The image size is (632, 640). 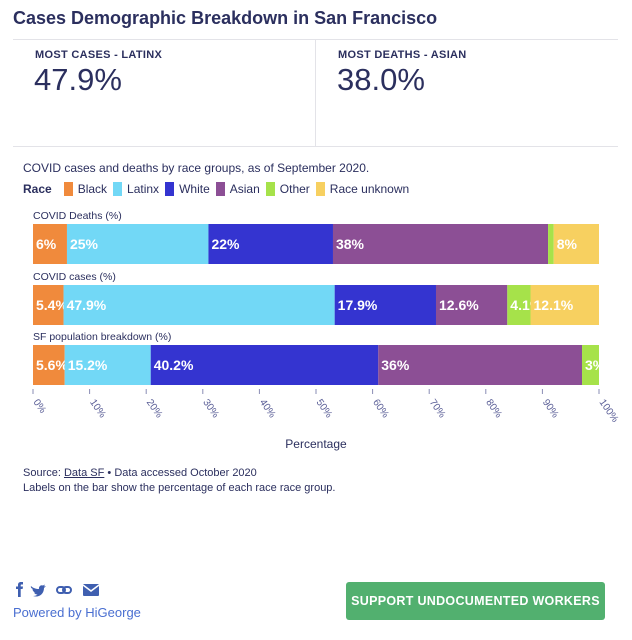 What do you see at coordinates (52, 305) in the screenshot?
I see `value-label: 5.4%` at bounding box center [52, 305].